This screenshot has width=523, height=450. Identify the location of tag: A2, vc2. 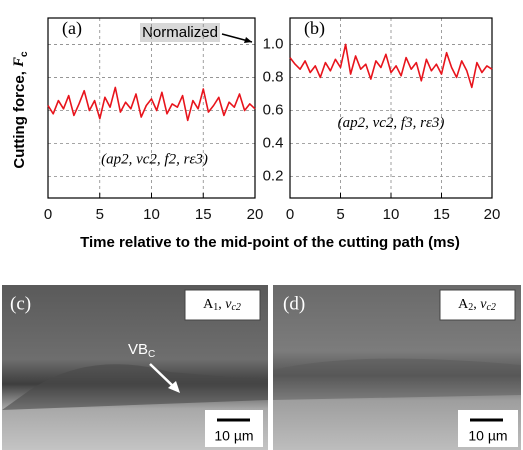
(477, 305).